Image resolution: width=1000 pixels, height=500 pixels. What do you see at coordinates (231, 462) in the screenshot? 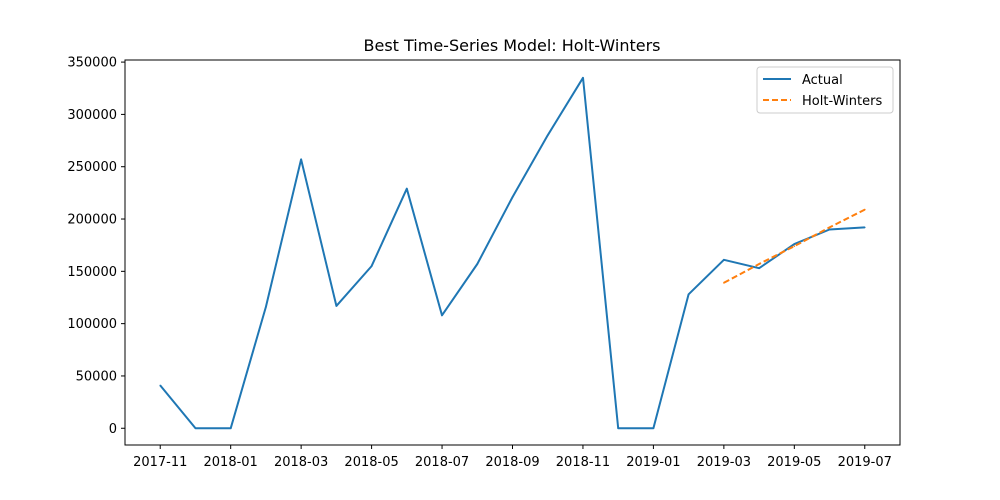
I see `x-tick-label: 2018-01` at bounding box center [231, 462].